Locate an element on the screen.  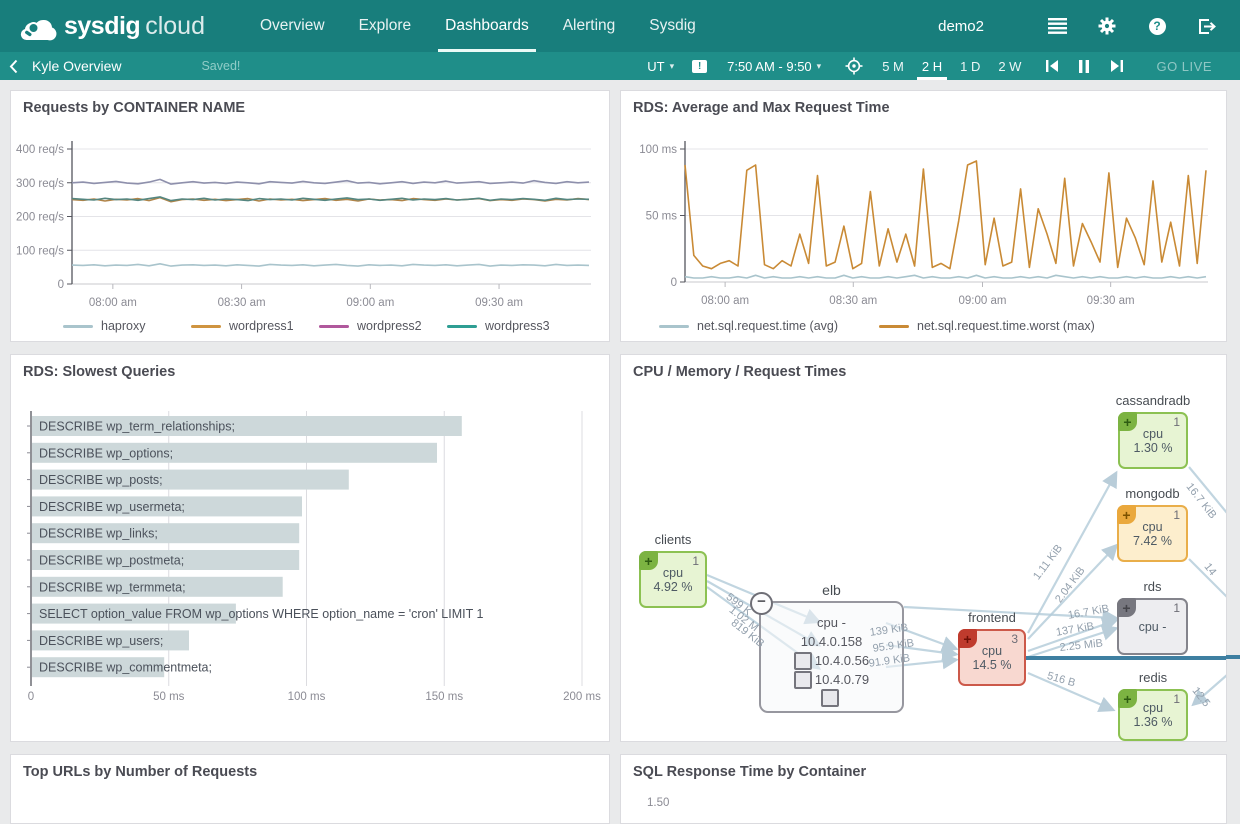
help-icon: ? is located at coordinates (1157, 26).